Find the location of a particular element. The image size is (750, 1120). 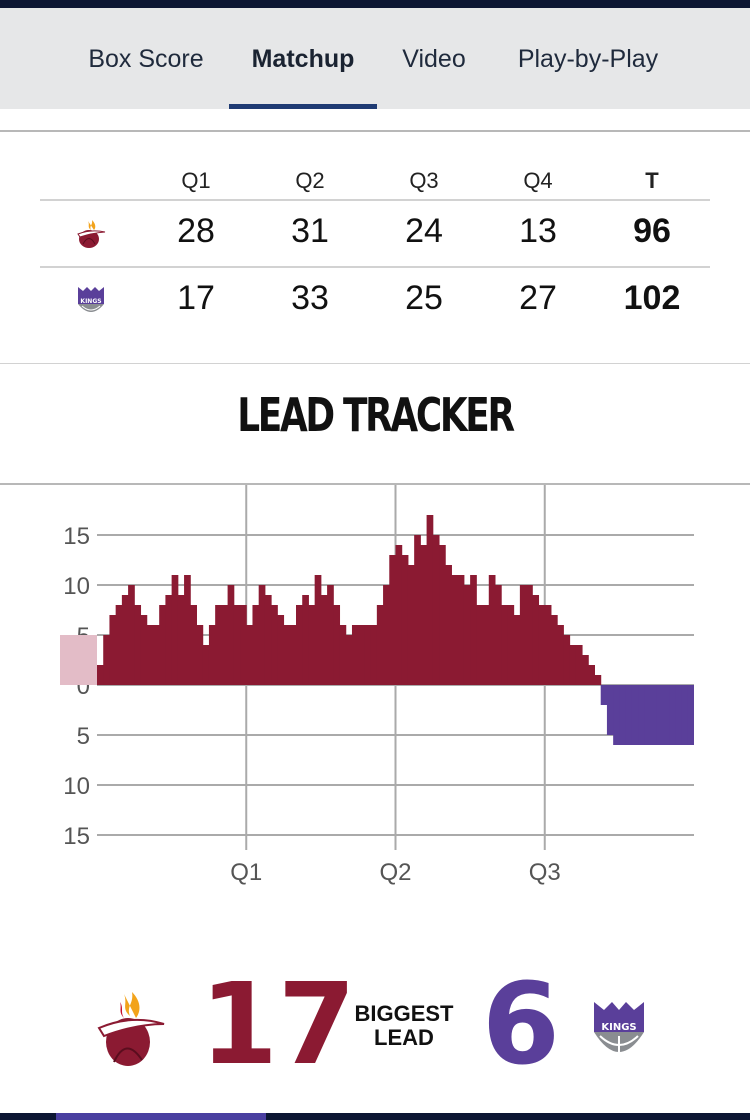

biggest-lead-label-line2: LEAD is located at coordinates (404, 1037).